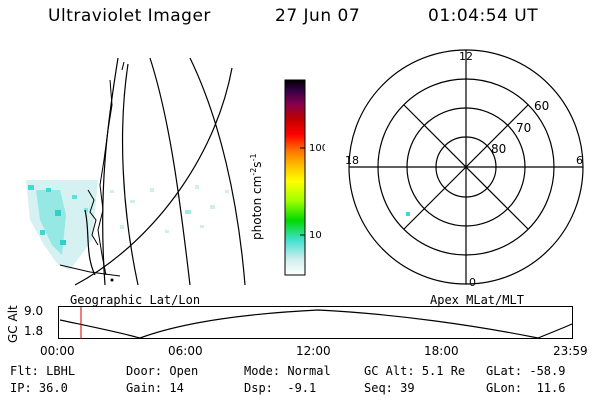  I want to click on altitude-axis-label: GC Alt, so click(13, 324).